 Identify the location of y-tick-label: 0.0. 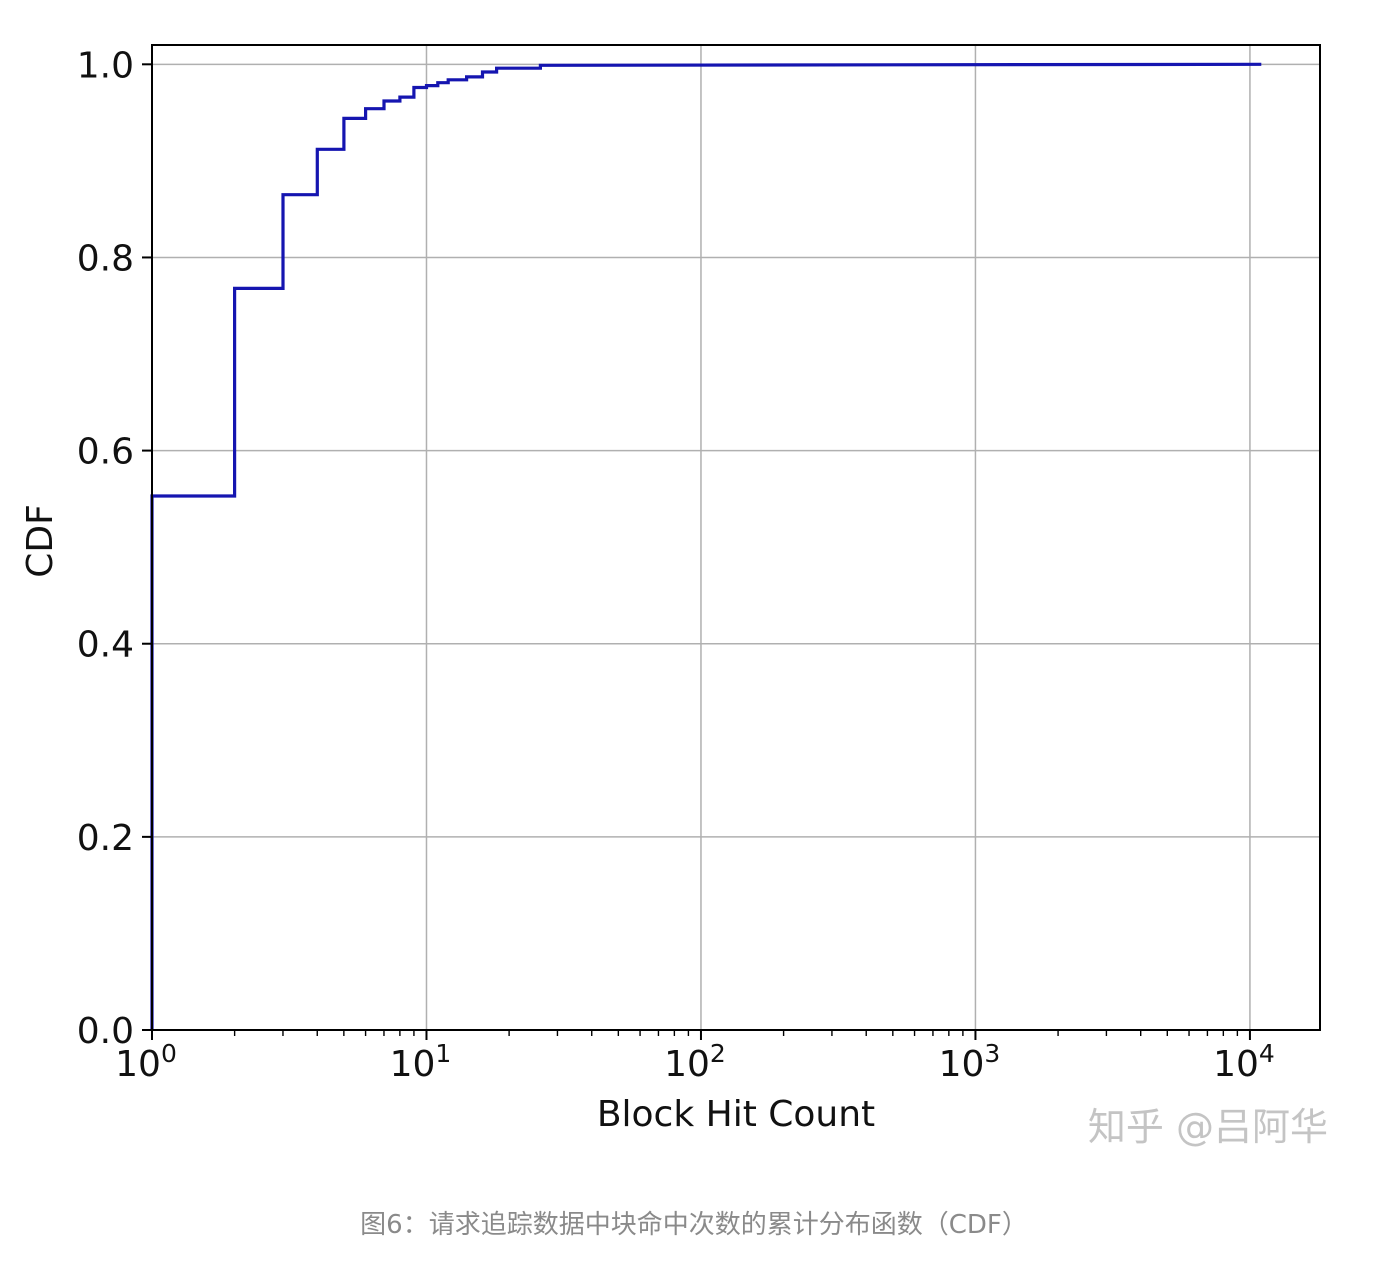
(105, 1031).